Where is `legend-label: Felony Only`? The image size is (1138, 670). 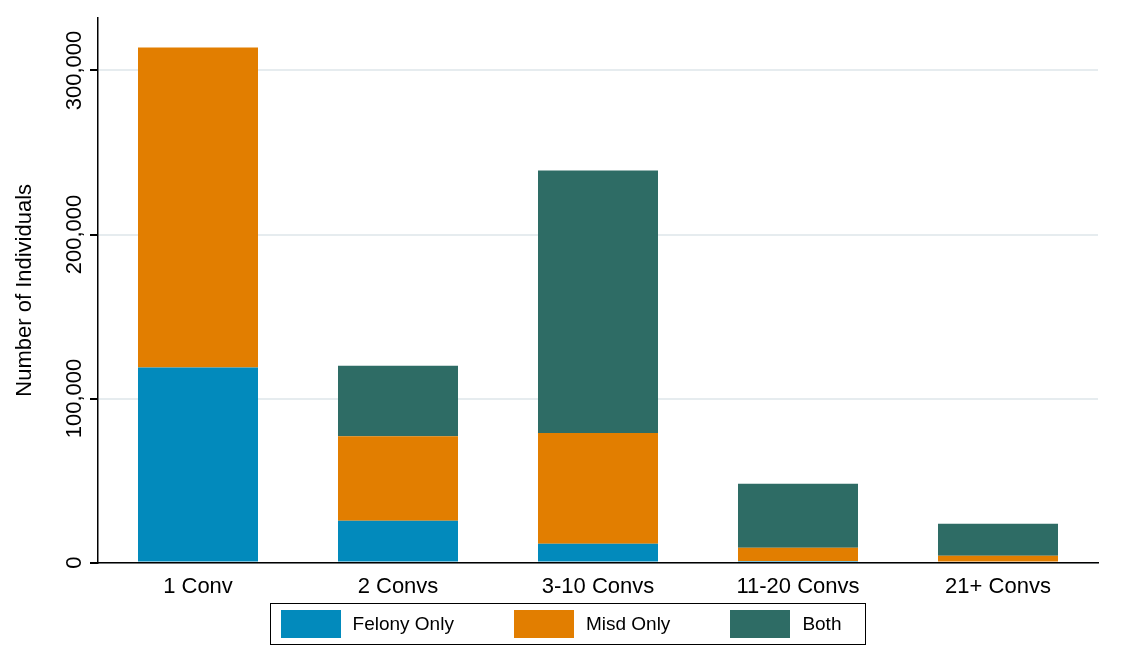 legend-label: Felony Only is located at coordinates (403, 624).